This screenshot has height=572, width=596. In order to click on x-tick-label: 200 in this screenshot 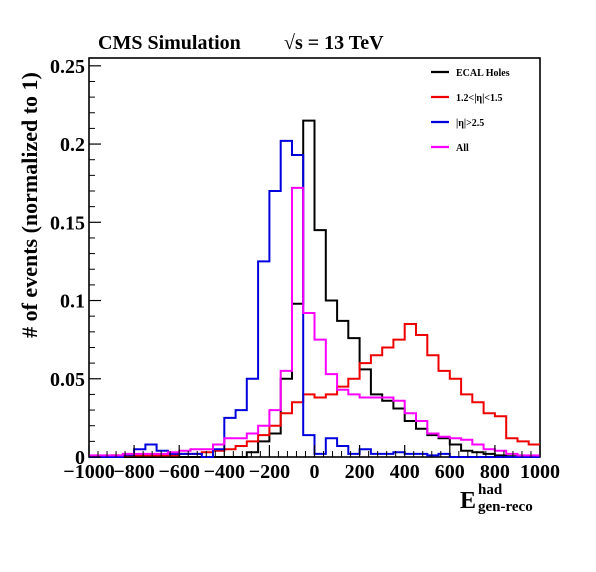, I will do `click(360, 472)`.